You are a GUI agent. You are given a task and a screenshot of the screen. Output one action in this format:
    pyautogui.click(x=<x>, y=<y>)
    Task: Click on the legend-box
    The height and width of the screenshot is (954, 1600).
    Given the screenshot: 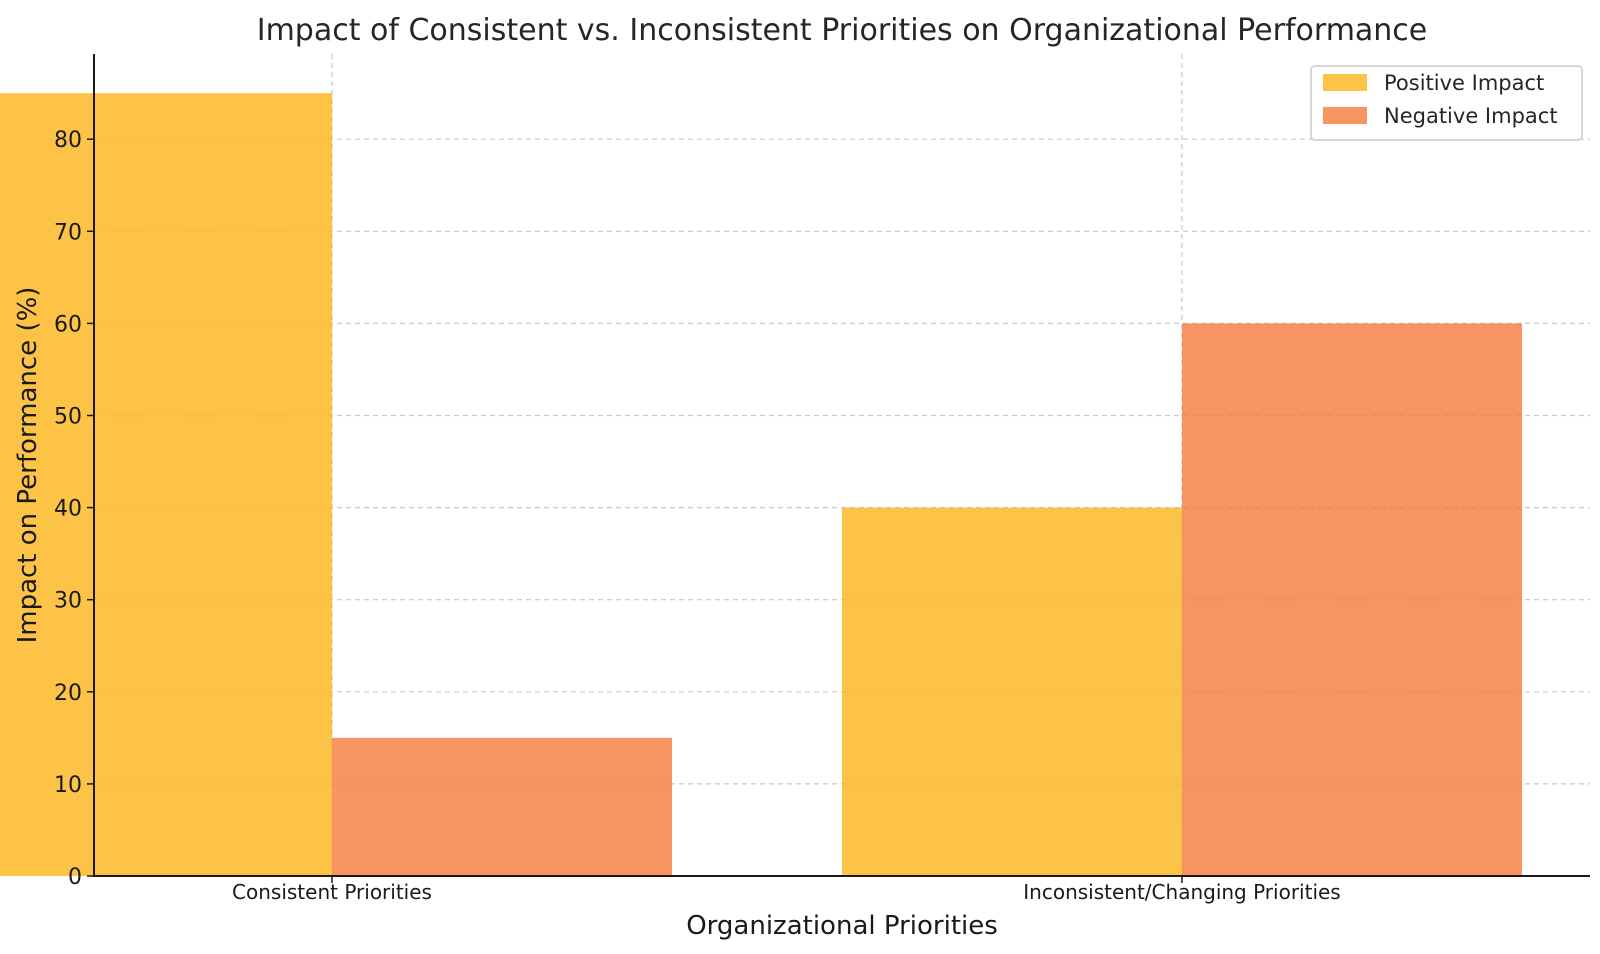 What is the action you would take?
    pyautogui.click(x=1446, y=103)
    